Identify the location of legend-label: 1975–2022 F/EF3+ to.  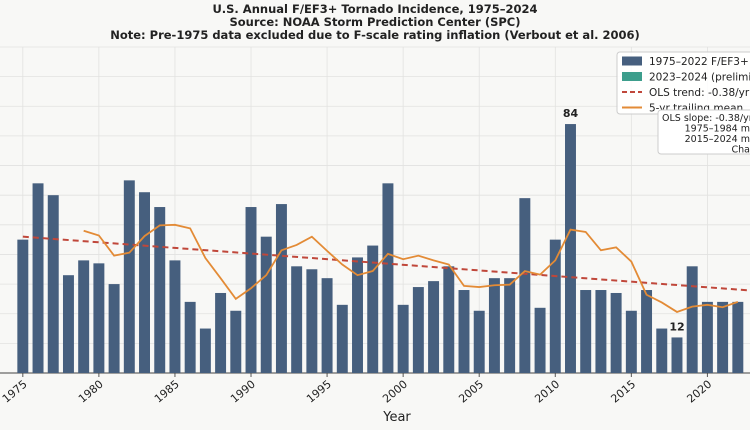
(699, 62).